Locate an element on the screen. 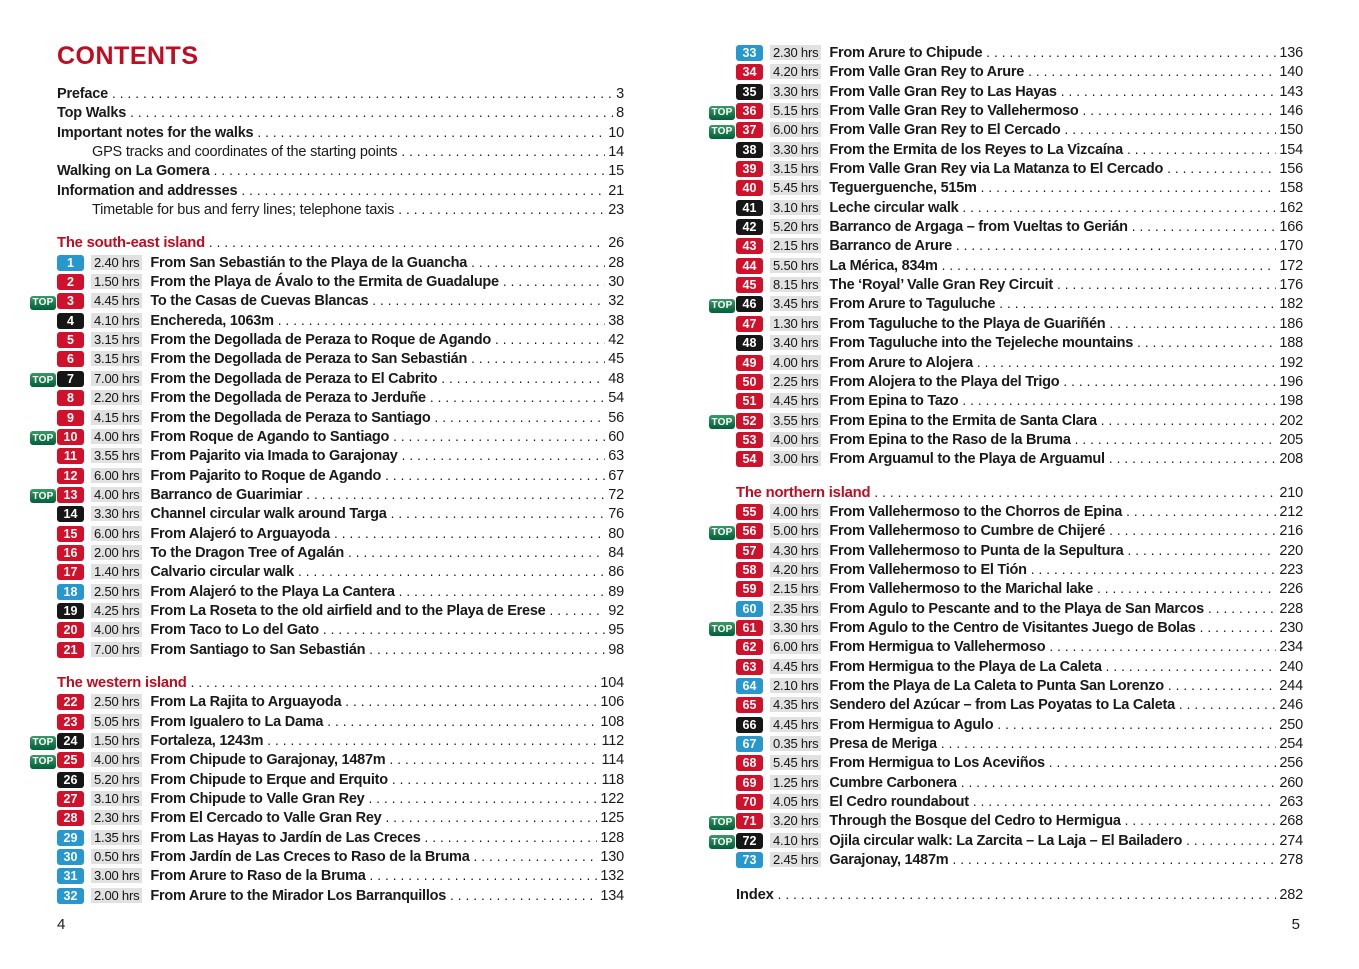 Image resolution: width=1359 pixels, height=969 pixels. walk-title: Through the Bosque del Cedro to Hermigua is located at coordinates (975, 821).